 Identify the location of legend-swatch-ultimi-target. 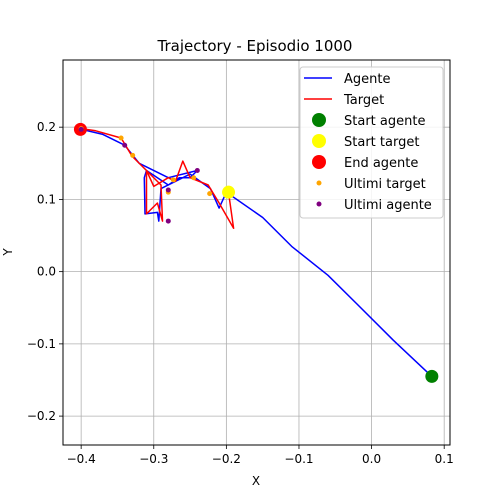
(319, 183).